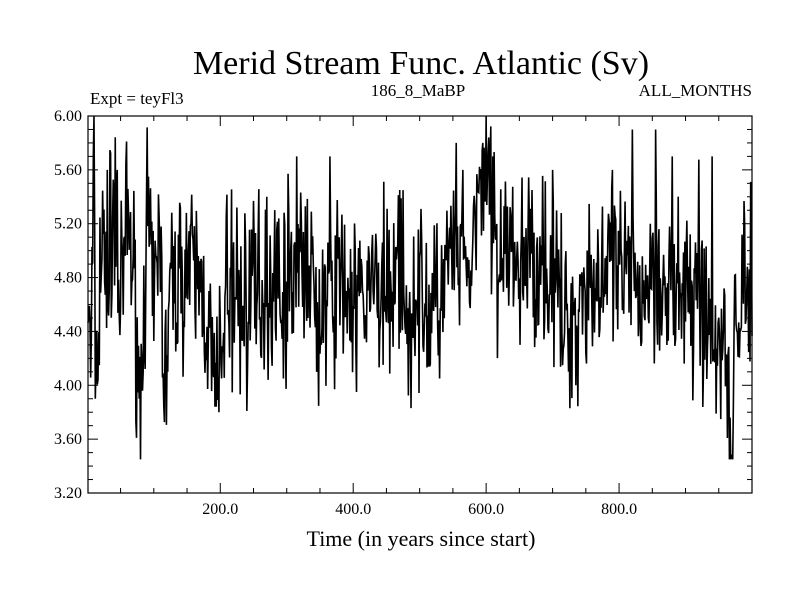 Image resolution: width=800 pixels, height=600 pixels. What do you see at coordinates (68, 493) in the screenshot?
I see `y-tick-label: 3.20` at bounding box center [68, 493].